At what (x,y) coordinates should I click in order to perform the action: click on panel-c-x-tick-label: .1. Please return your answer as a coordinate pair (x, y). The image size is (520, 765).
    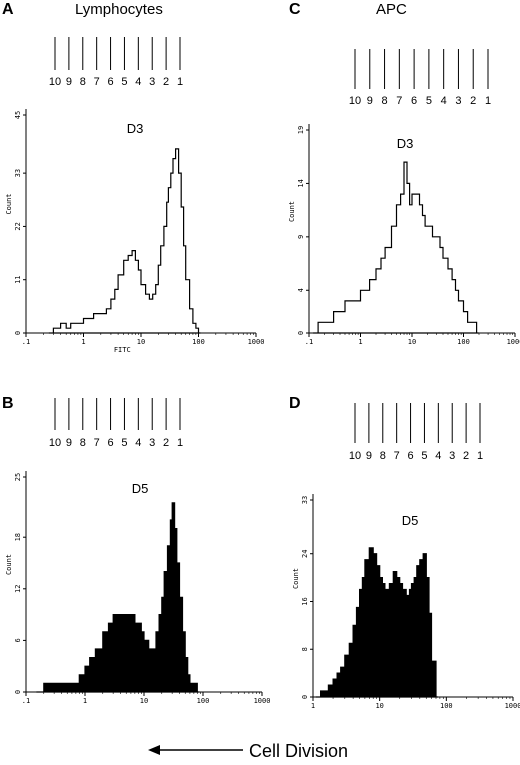
    Looking at the image, I should click on (309, 342).